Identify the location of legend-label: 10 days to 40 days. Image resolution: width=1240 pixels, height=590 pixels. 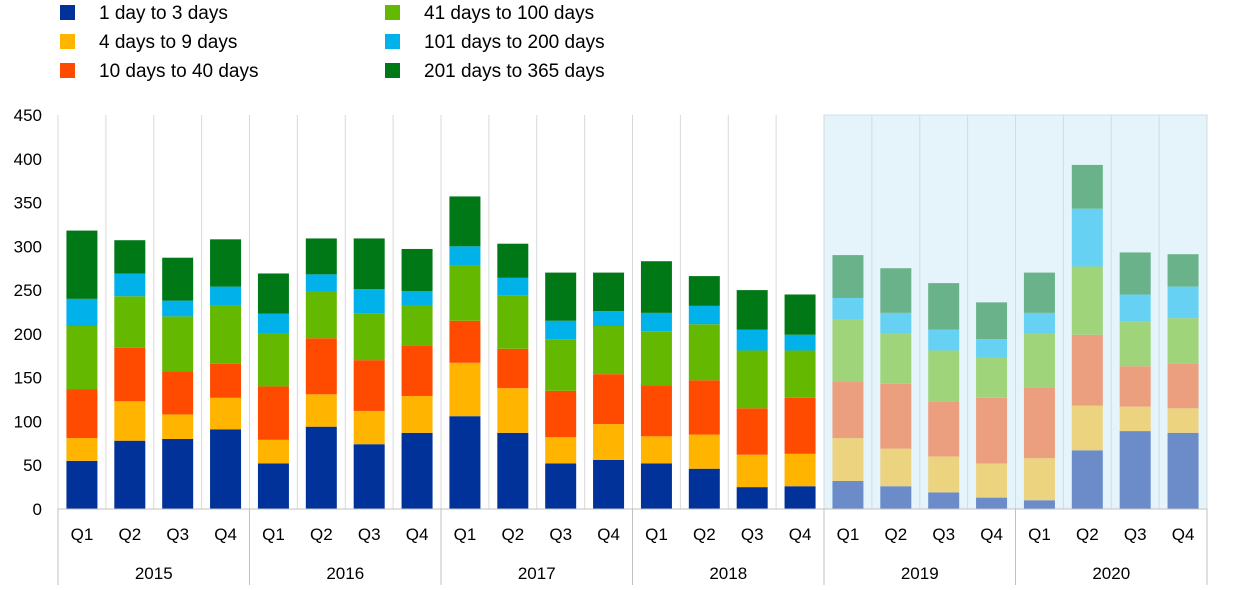
(179, 71).